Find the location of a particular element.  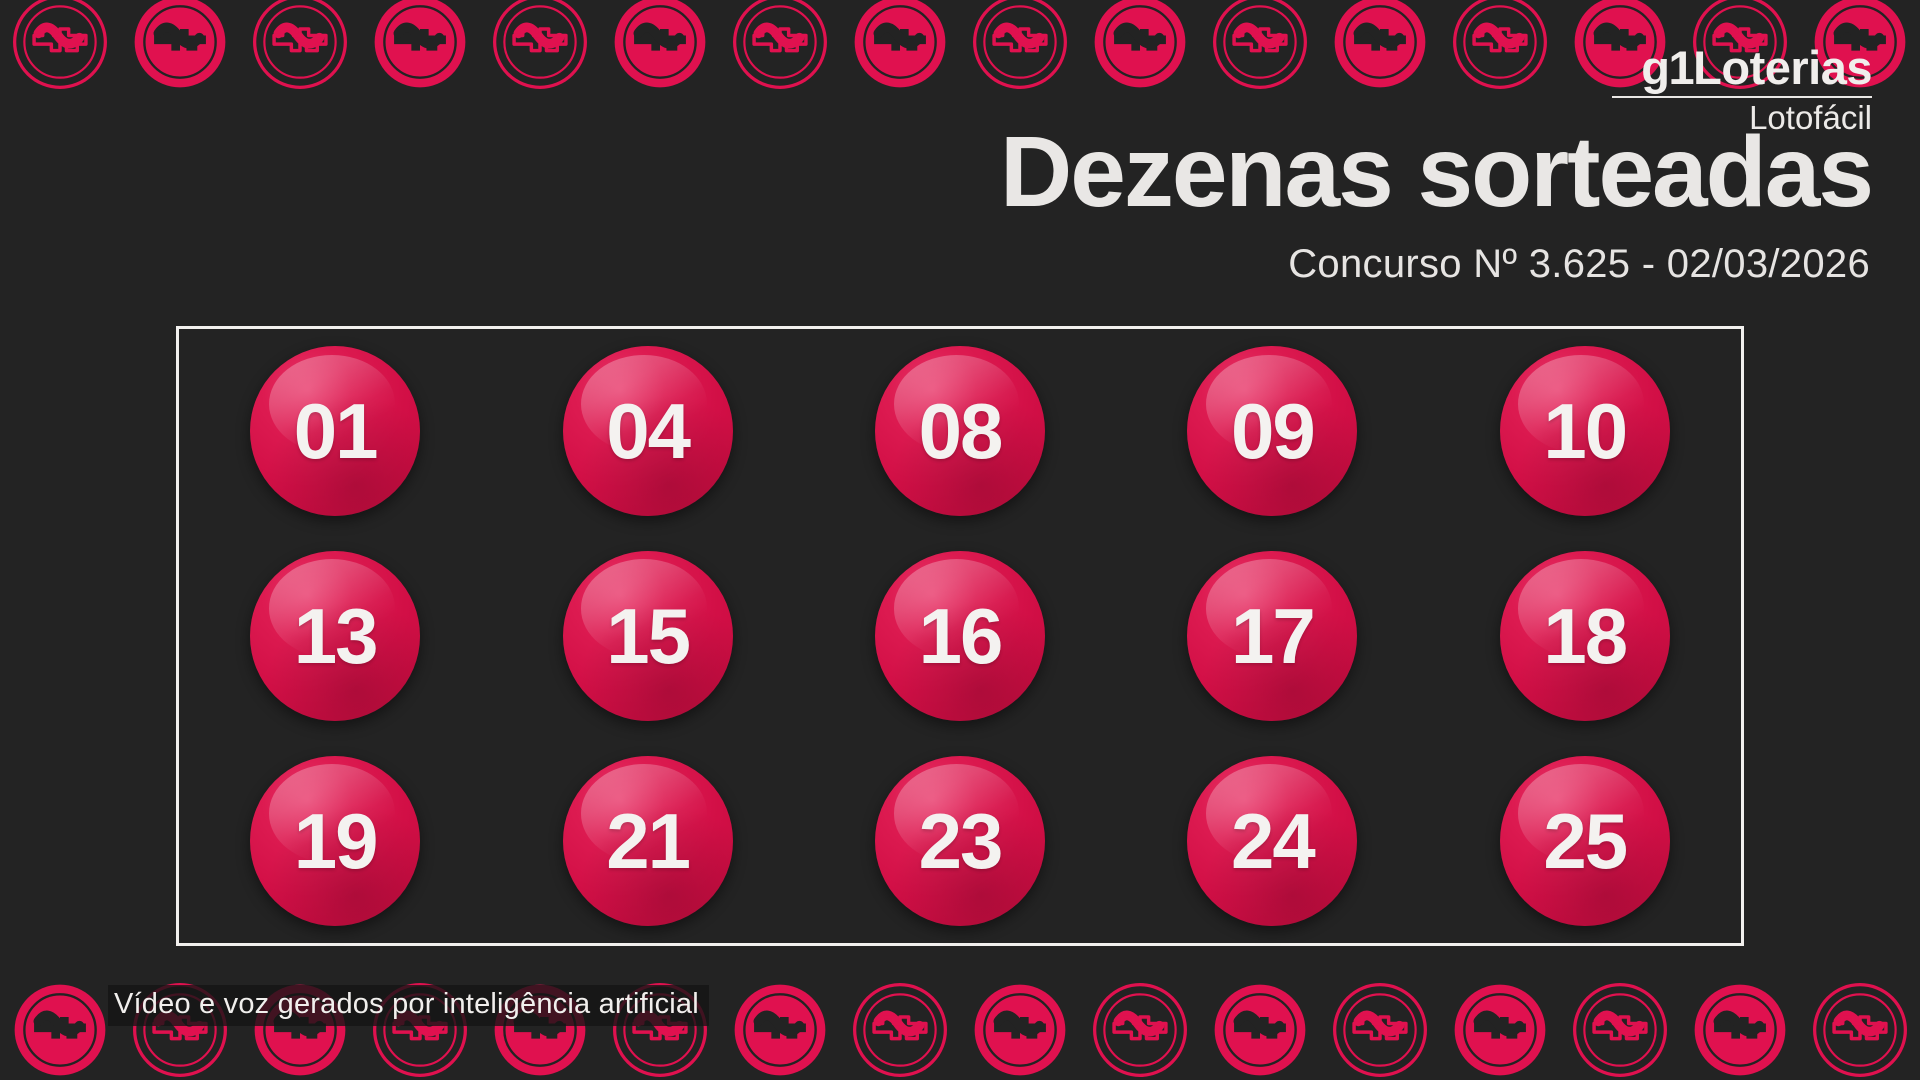

drawn-number-value: 04 is located at coordinates (648, 431).